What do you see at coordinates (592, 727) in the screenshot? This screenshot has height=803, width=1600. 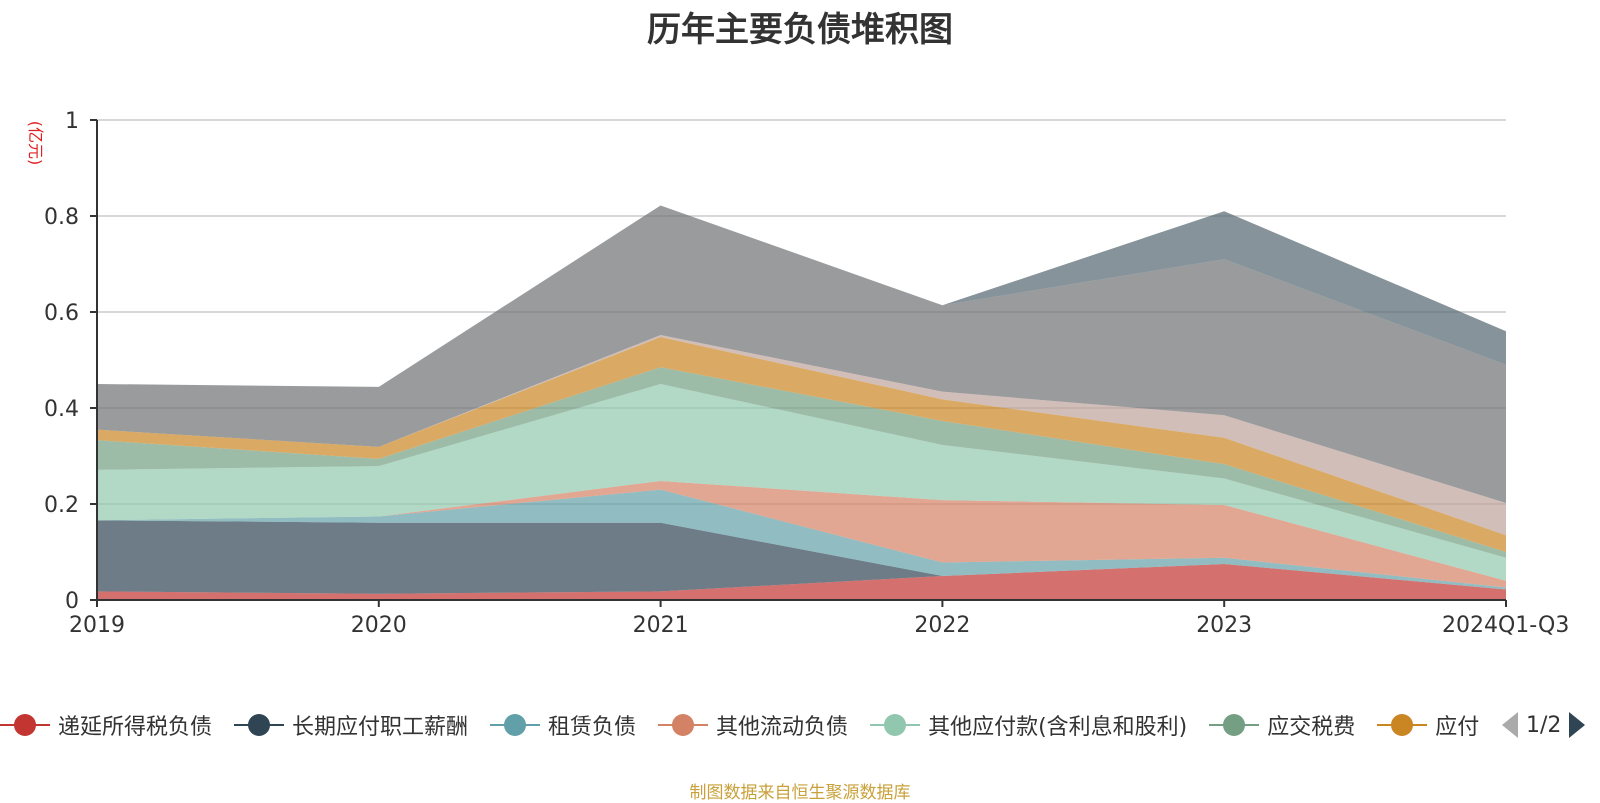 I see `legend-label: 租赁负债` at bounding box center [592, 727].